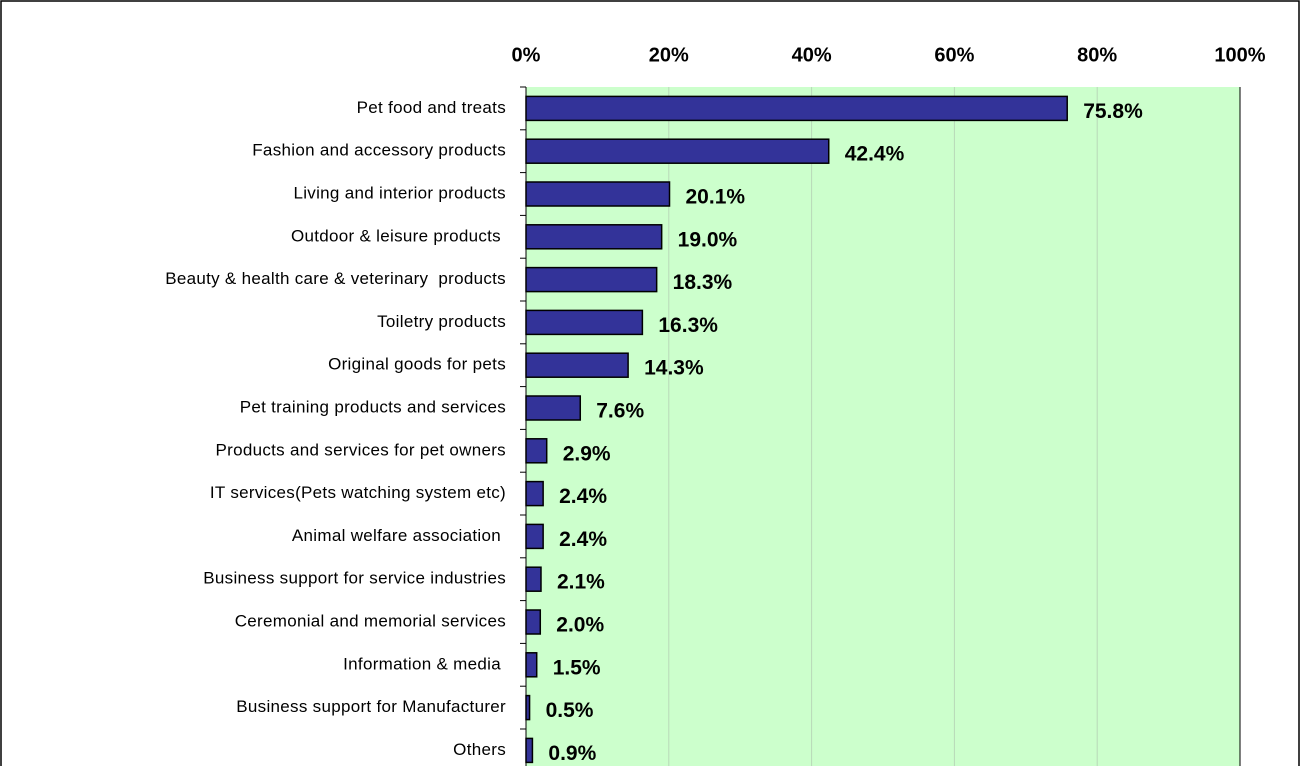 The image size is (1301, 766). What do you see at coordinates (1113, 111) in the screenshot?
I see `value-label: 75.8%` at bounding box center [1113, 111].